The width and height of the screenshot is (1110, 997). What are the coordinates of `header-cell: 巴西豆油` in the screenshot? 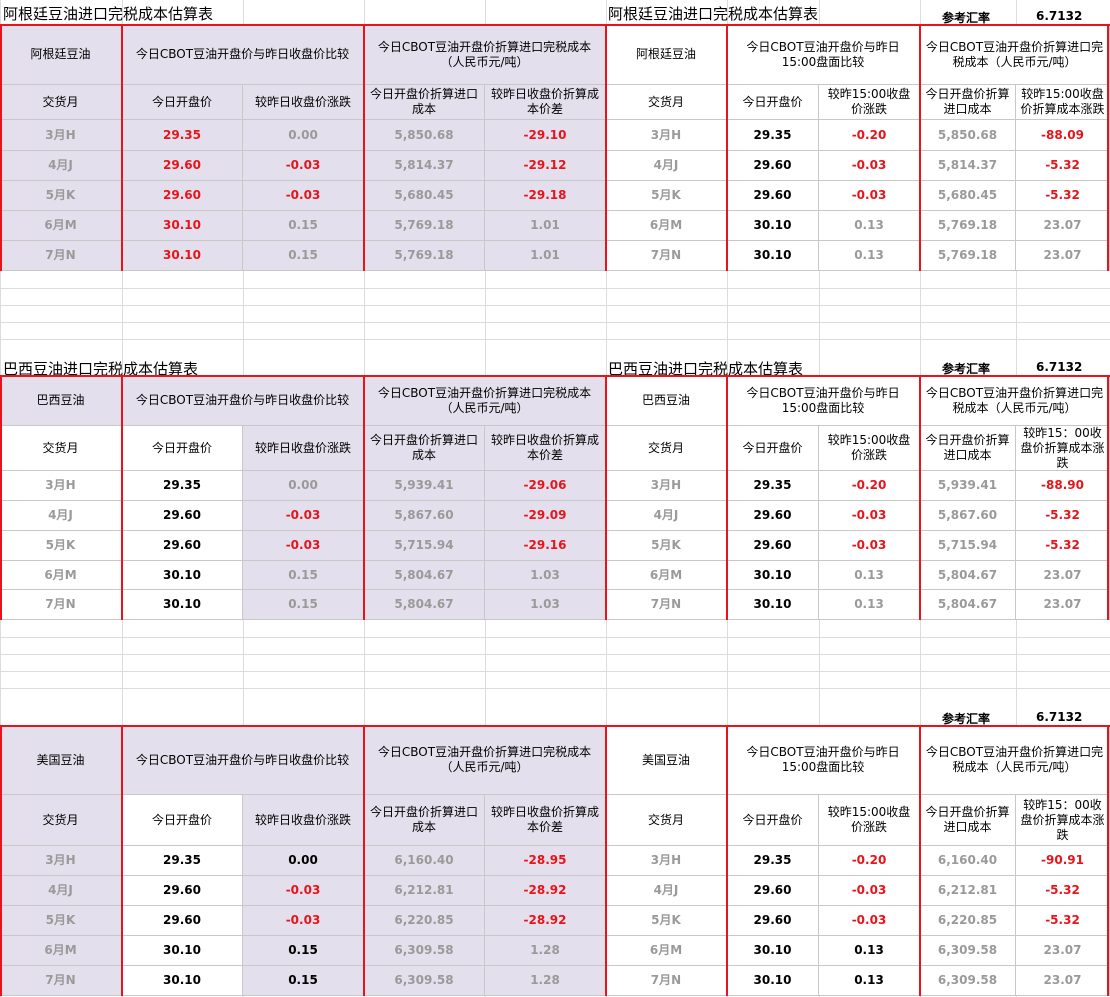 It's located at (61, 401).